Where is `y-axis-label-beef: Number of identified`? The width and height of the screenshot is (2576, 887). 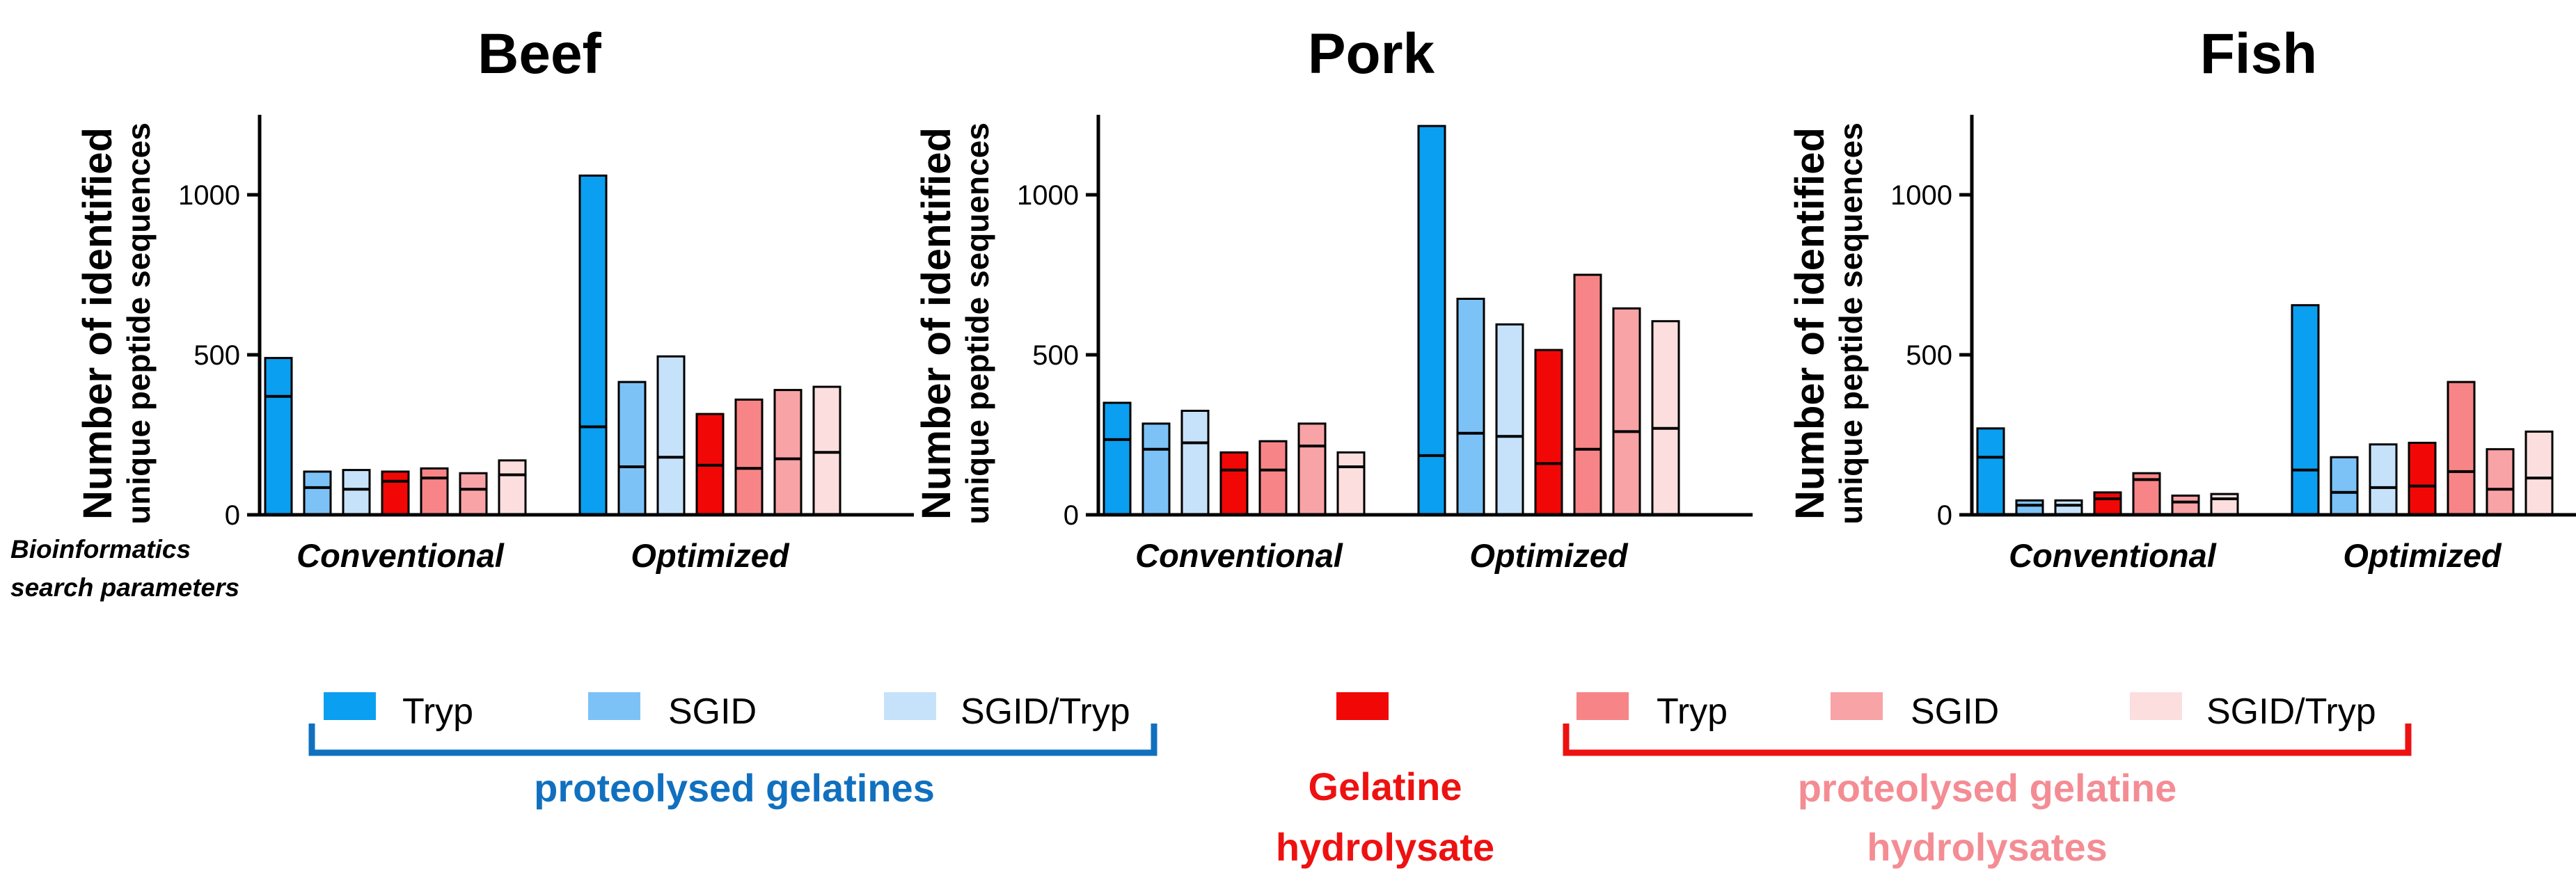 y-axis-label-beef: Number of identified is located at coordinates (97, 323).